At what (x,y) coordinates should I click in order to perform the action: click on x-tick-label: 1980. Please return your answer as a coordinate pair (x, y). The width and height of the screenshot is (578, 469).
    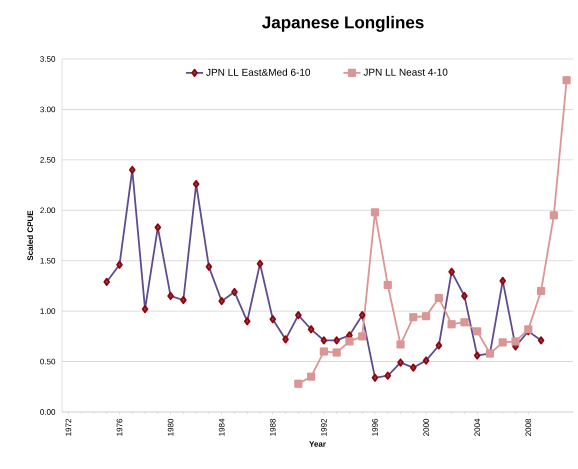
    Looking at the image, I should click on (171, 427).